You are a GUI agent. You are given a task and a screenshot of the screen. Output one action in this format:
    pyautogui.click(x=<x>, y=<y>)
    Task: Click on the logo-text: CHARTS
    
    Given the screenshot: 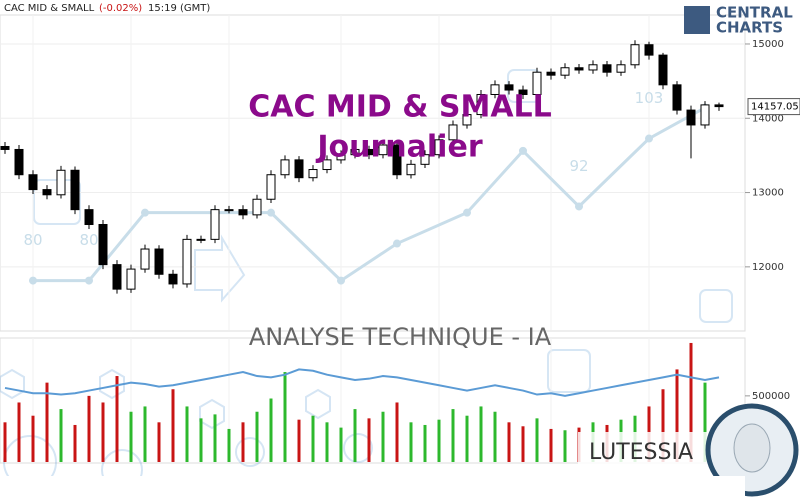 What is the action you would take?
    pyautogui.click(x=749, y=28)
    